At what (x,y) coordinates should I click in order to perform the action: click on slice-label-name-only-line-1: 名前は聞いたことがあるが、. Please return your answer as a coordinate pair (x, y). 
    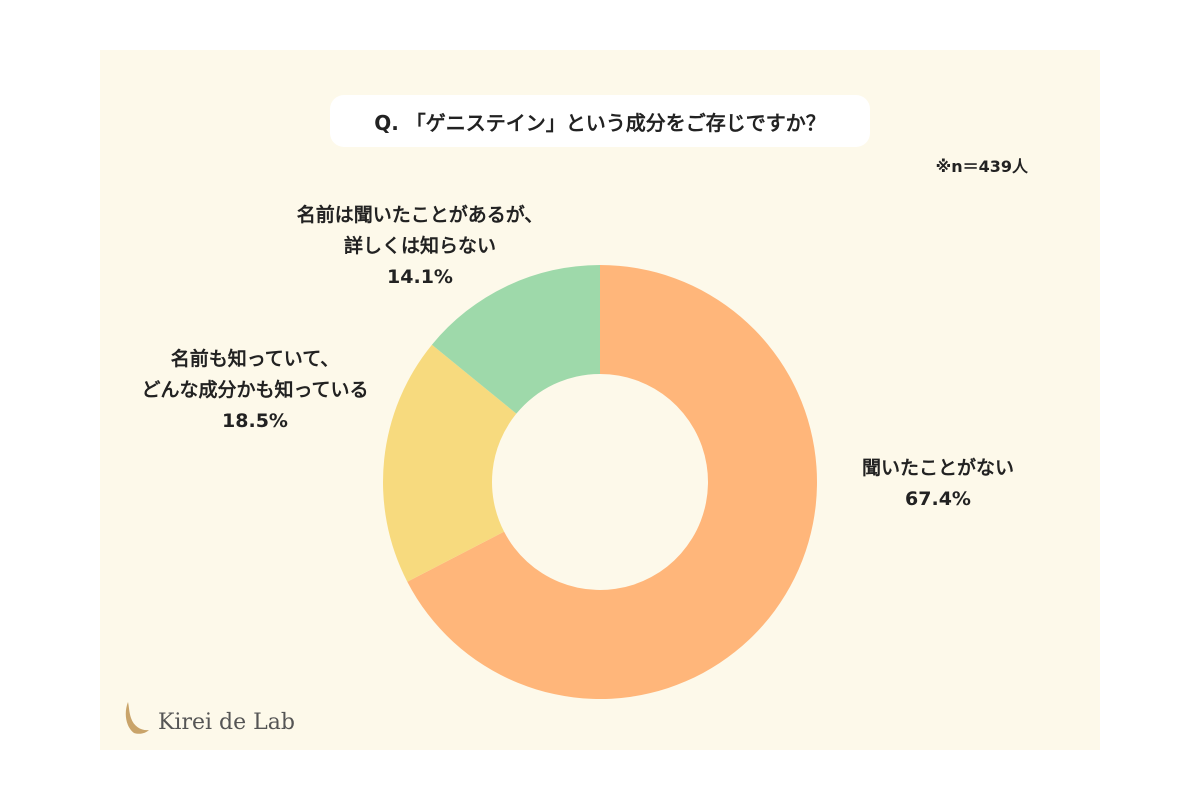
    Looking at the image, I should click on (420, 215).